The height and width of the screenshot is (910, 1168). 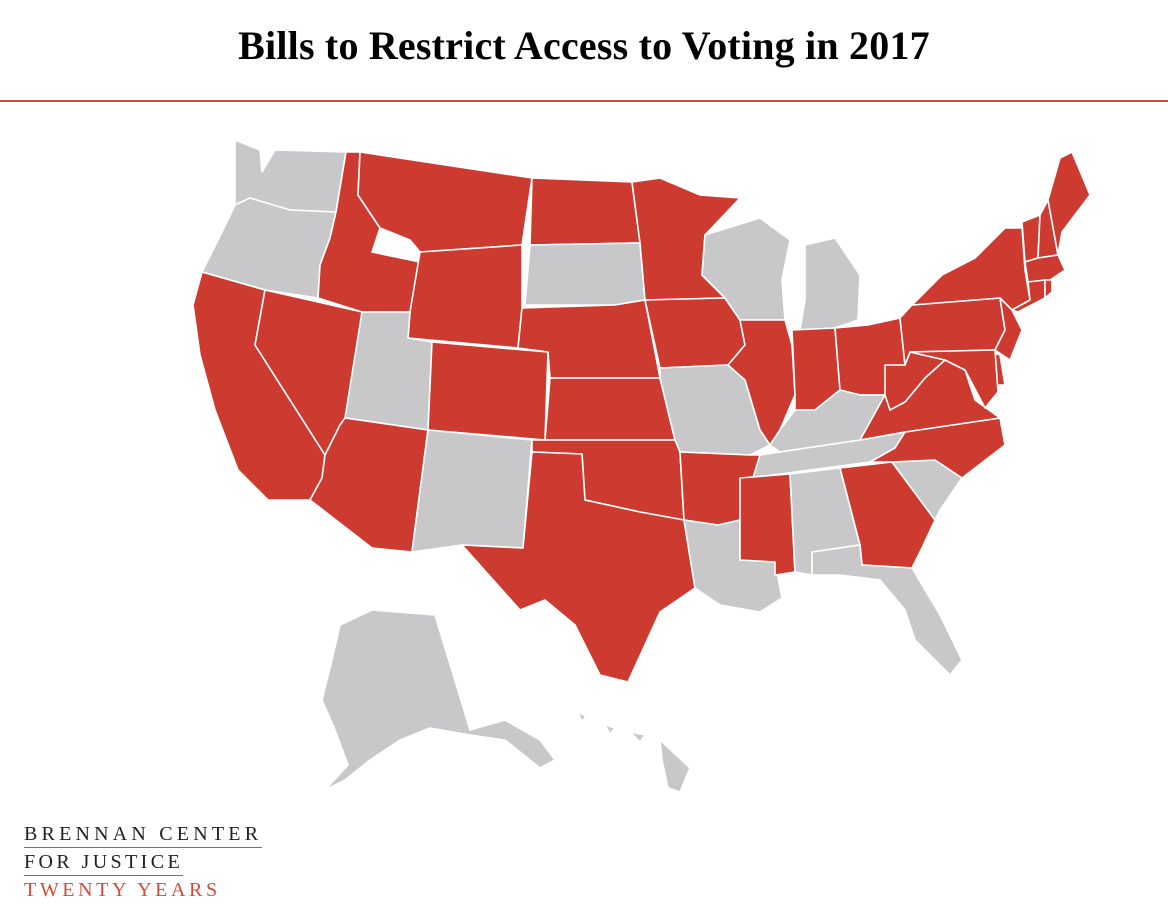 What do you see at coordinates (610, 409) in the screenshot?
I see `state-KS` at bounding box center [610, 409].